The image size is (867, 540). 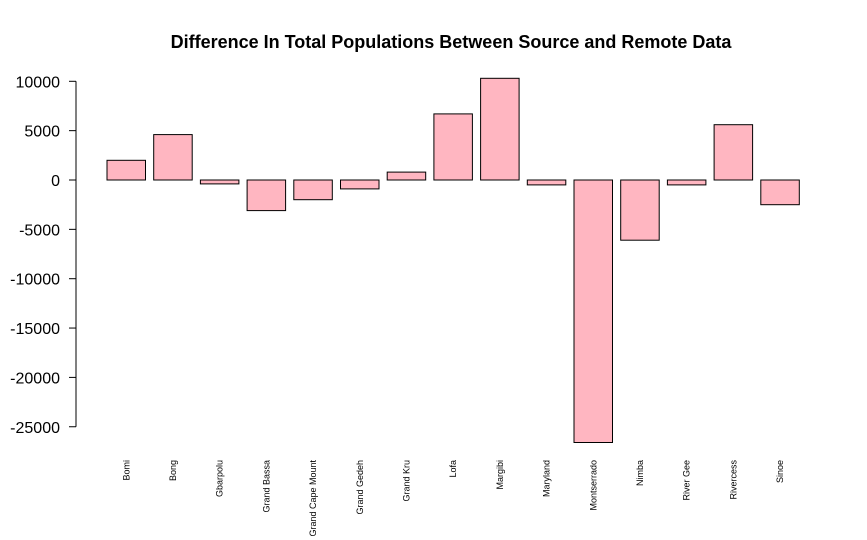 I want to click on bar-lofa, so click(x=453, y=147).